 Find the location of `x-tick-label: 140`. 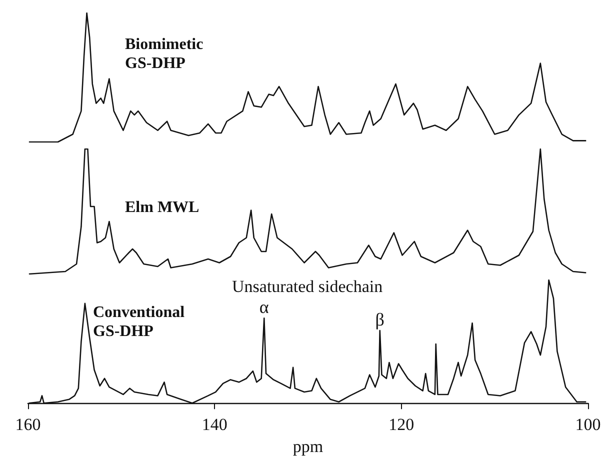

x-tick-label: 140 is located at coordinates (215, 424).